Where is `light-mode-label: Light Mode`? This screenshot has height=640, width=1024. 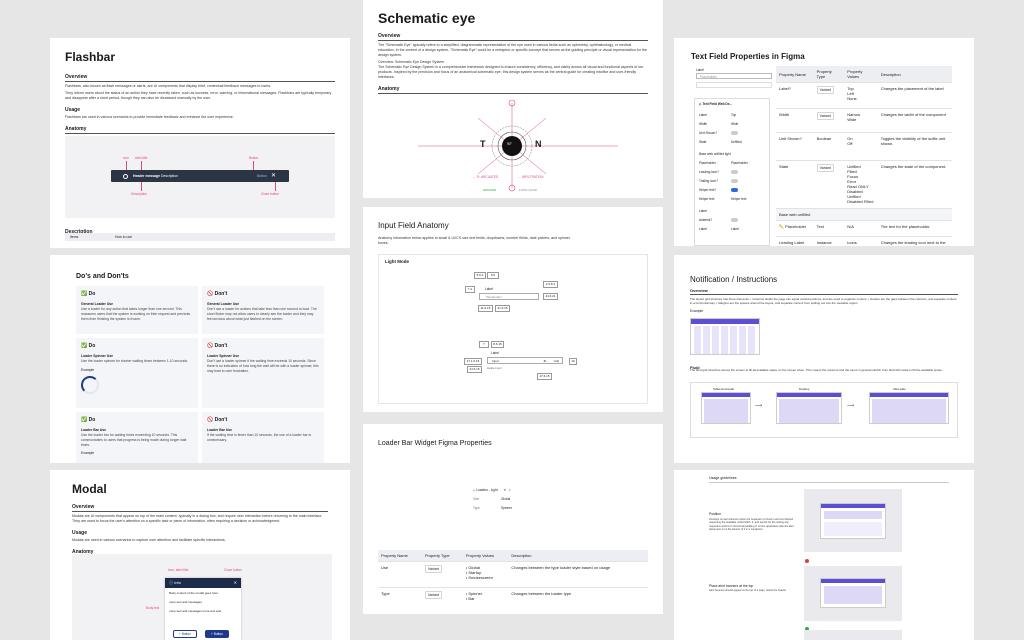
light-mode-label: Light Mode is located at coordinates (397, 261).